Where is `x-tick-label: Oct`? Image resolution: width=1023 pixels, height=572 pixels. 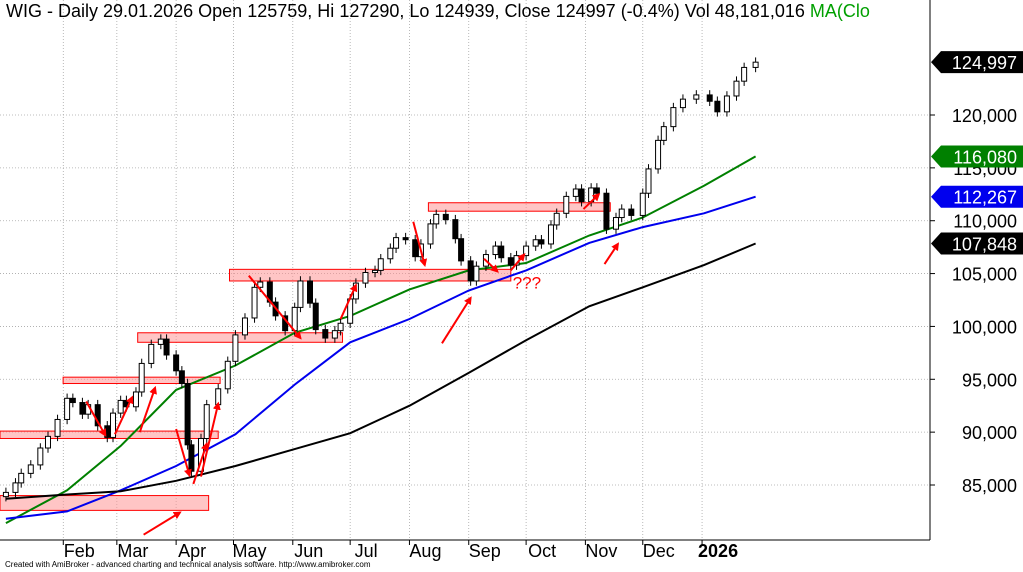
x-tick-label: Oct is located at coordinates (542, 551).